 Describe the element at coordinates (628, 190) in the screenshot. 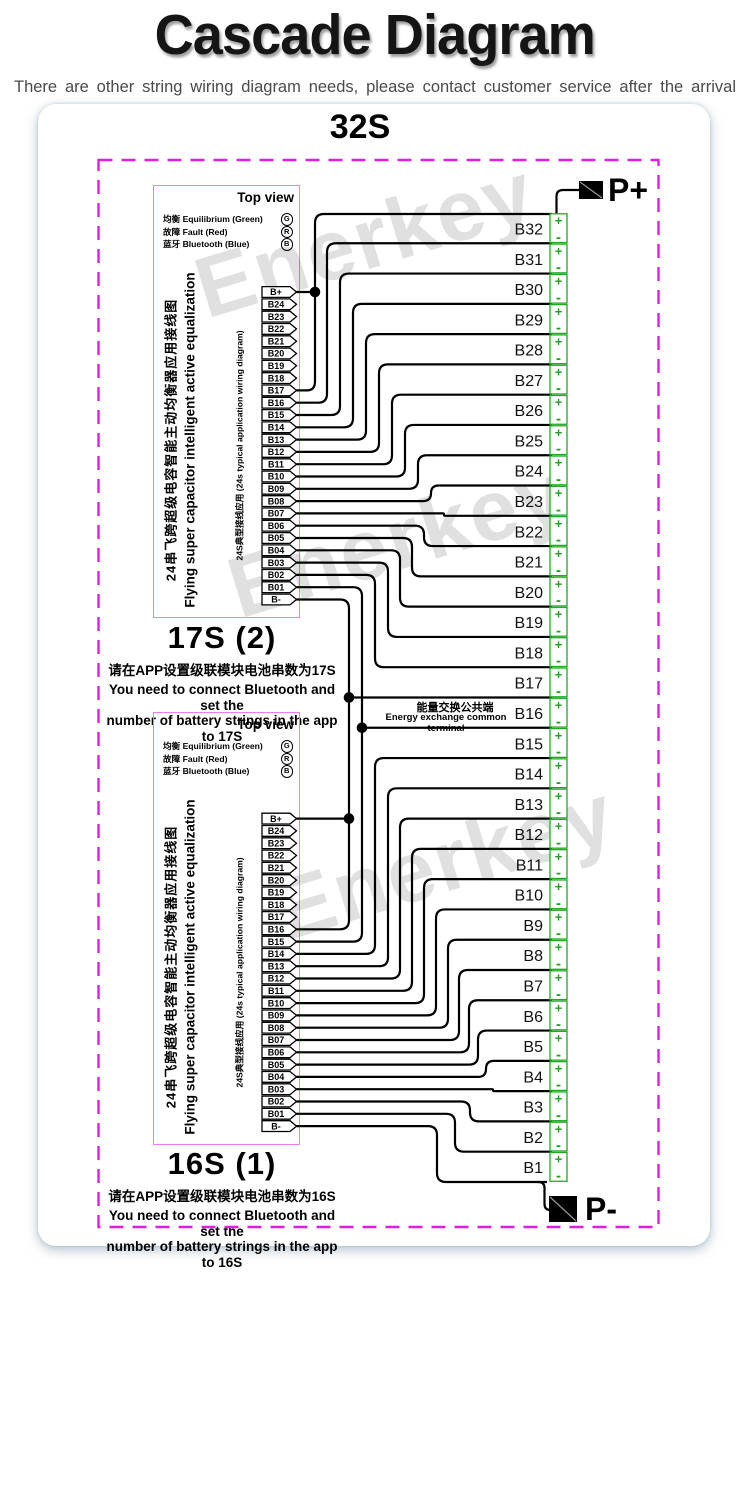

I see `terminal-label-p-plus: P+` at that location.